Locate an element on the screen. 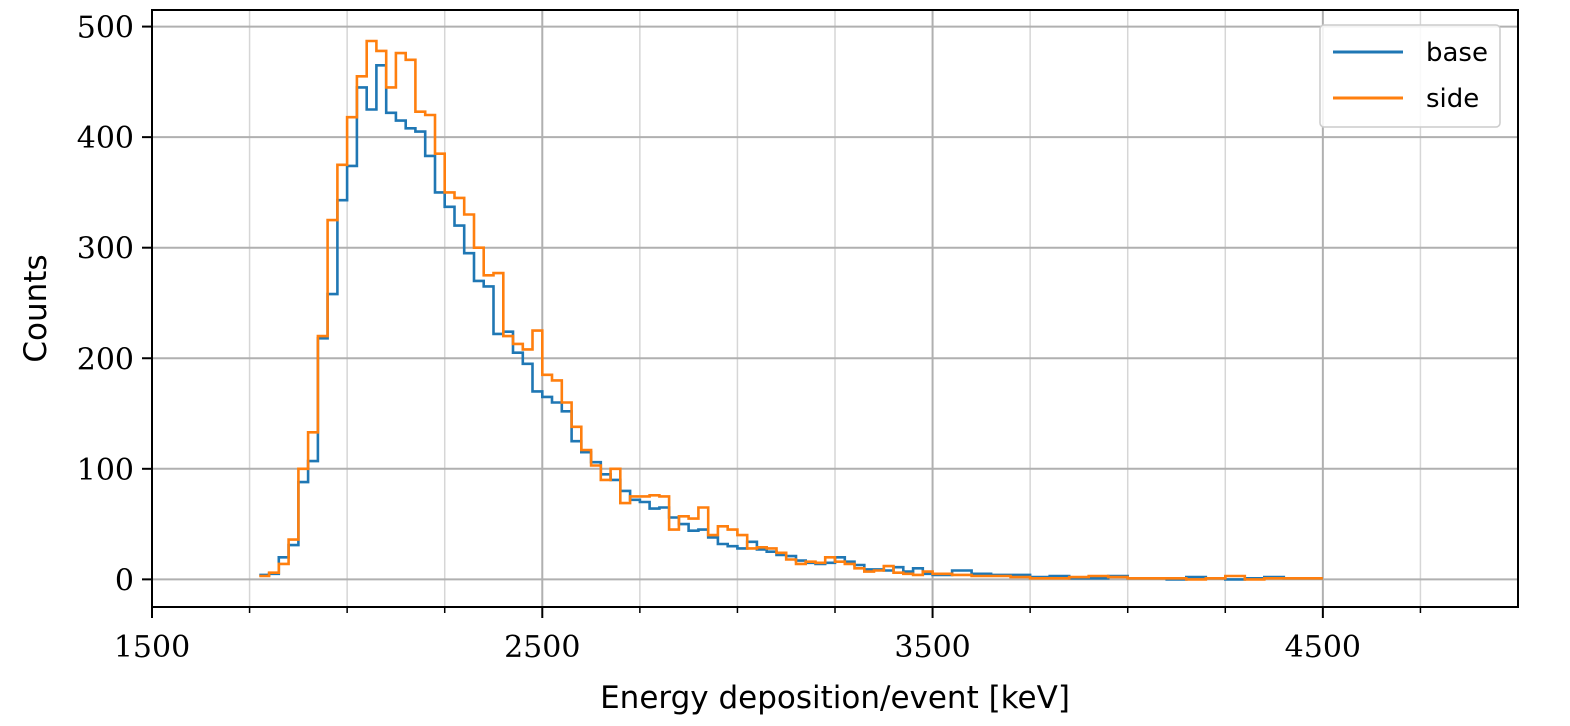 The image size is (1570, 726). y-tick-label: 200 is located at coordinates (105, 359).